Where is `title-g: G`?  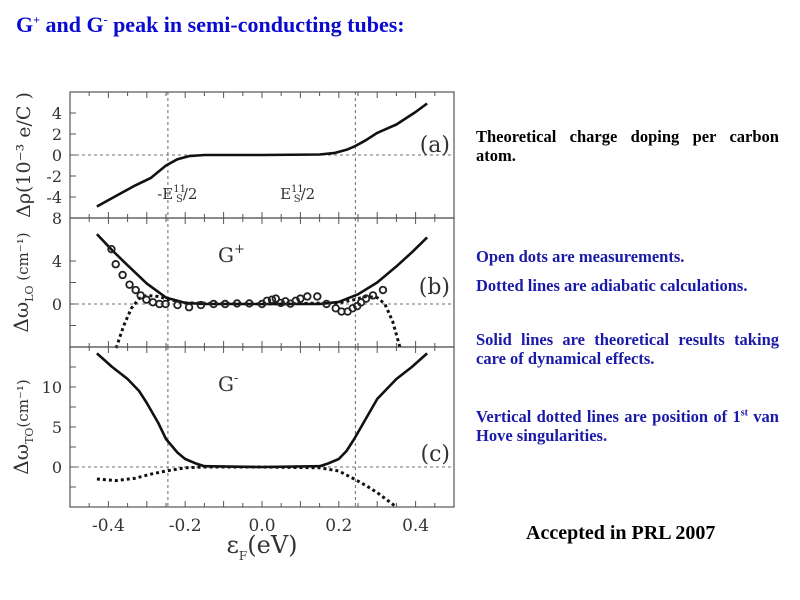 title-g: G is located at coordinates (25, 24).